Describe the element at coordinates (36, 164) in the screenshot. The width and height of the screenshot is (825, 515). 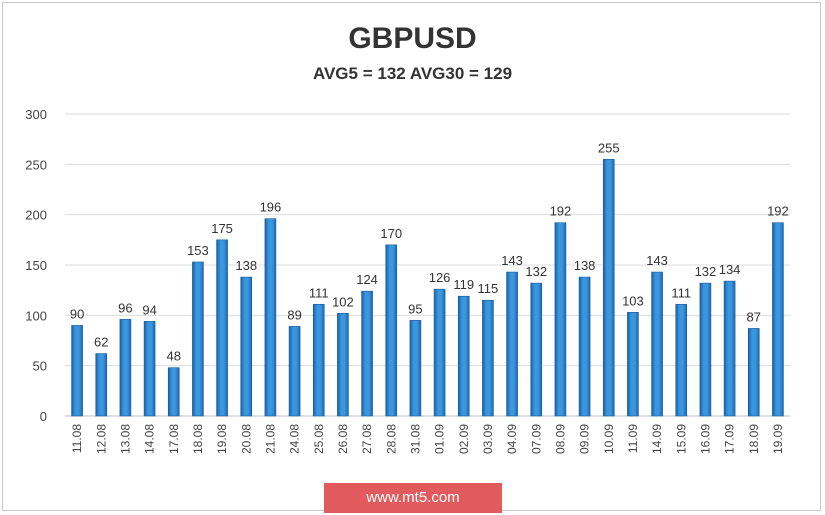
I see `y-tick-label: 250` at that location.